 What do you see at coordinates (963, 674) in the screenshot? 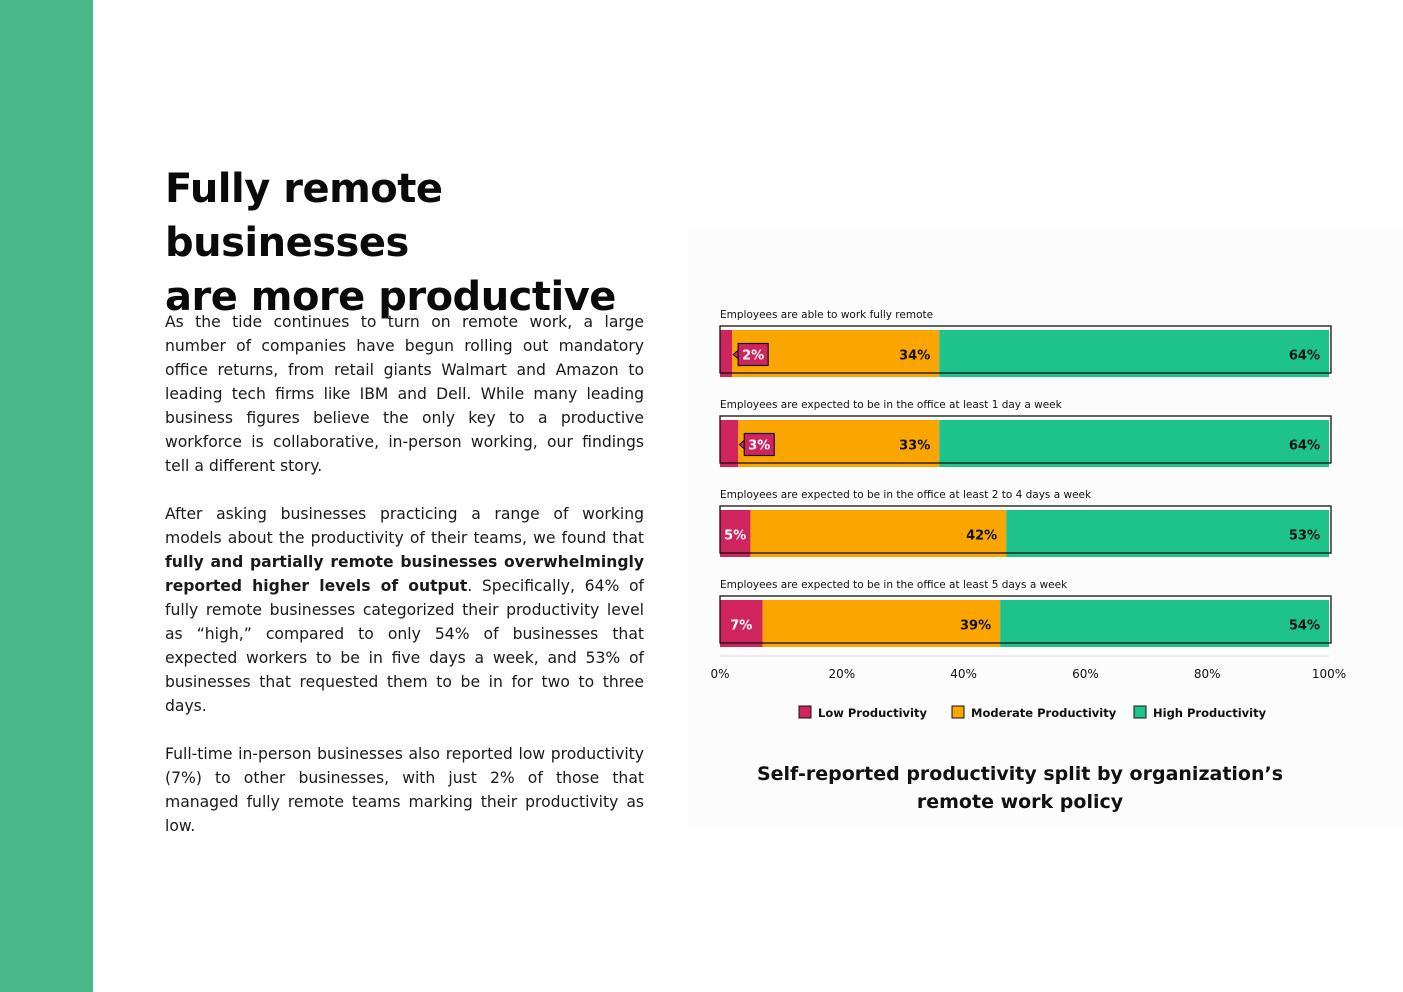
I see `x-tick-label: 40%` at bounding box center [963, 674].